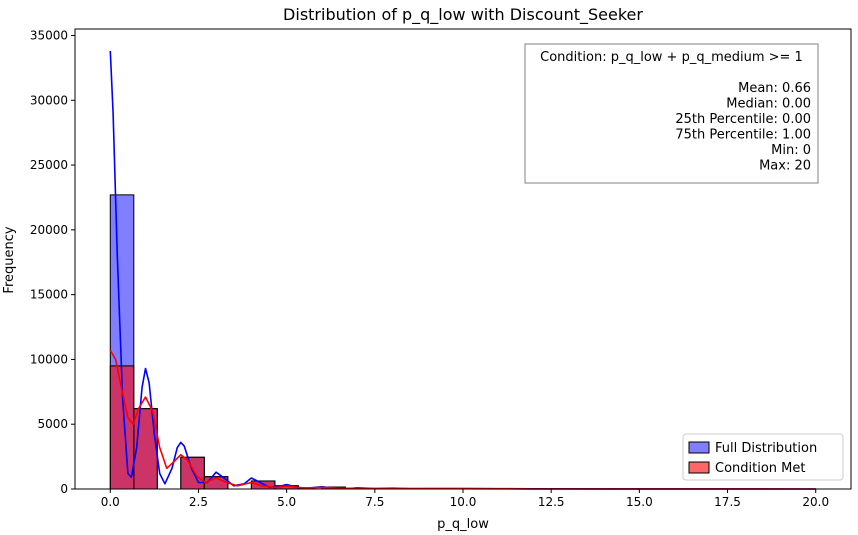  I want to click on y-axis-ticks: 0 5000 10000 15000 20000 25000 30000 35000, so click(52, 262).